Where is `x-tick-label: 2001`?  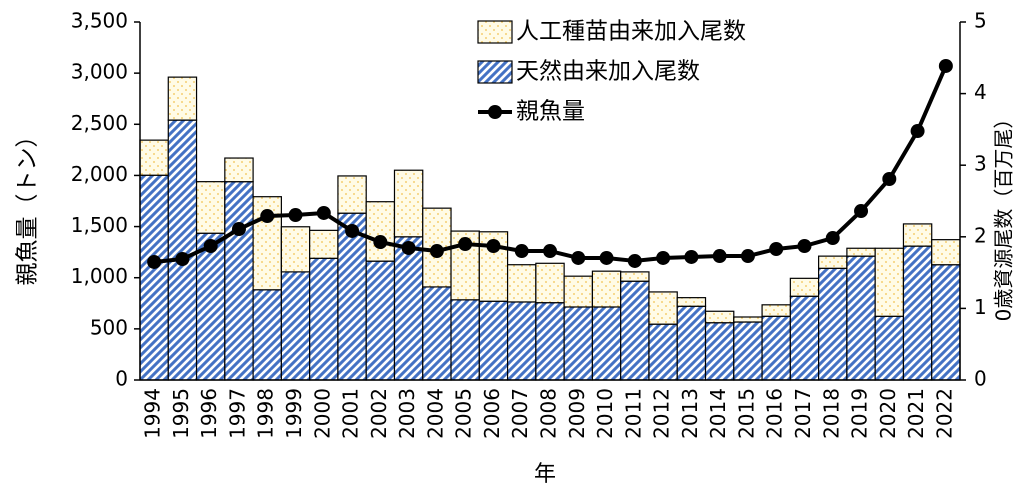 x-tick-label: 2001 is located at coordinates (351, 413).